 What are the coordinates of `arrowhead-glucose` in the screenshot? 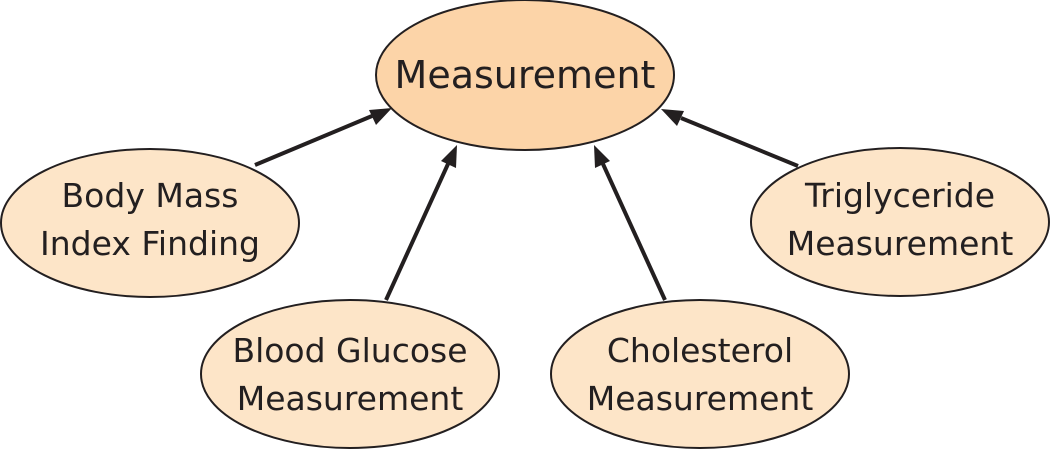 It's located at (449, 156).